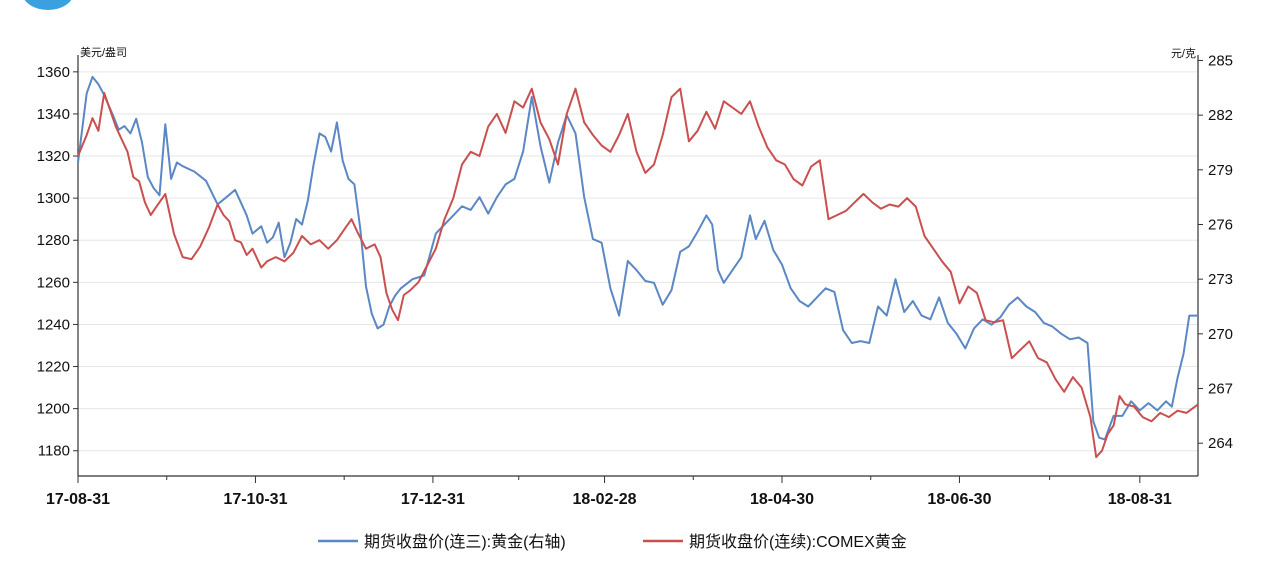  Describe the element at coordinates (1220, 279) in the screenshot. I see `right-tick-label: 273` at that location.